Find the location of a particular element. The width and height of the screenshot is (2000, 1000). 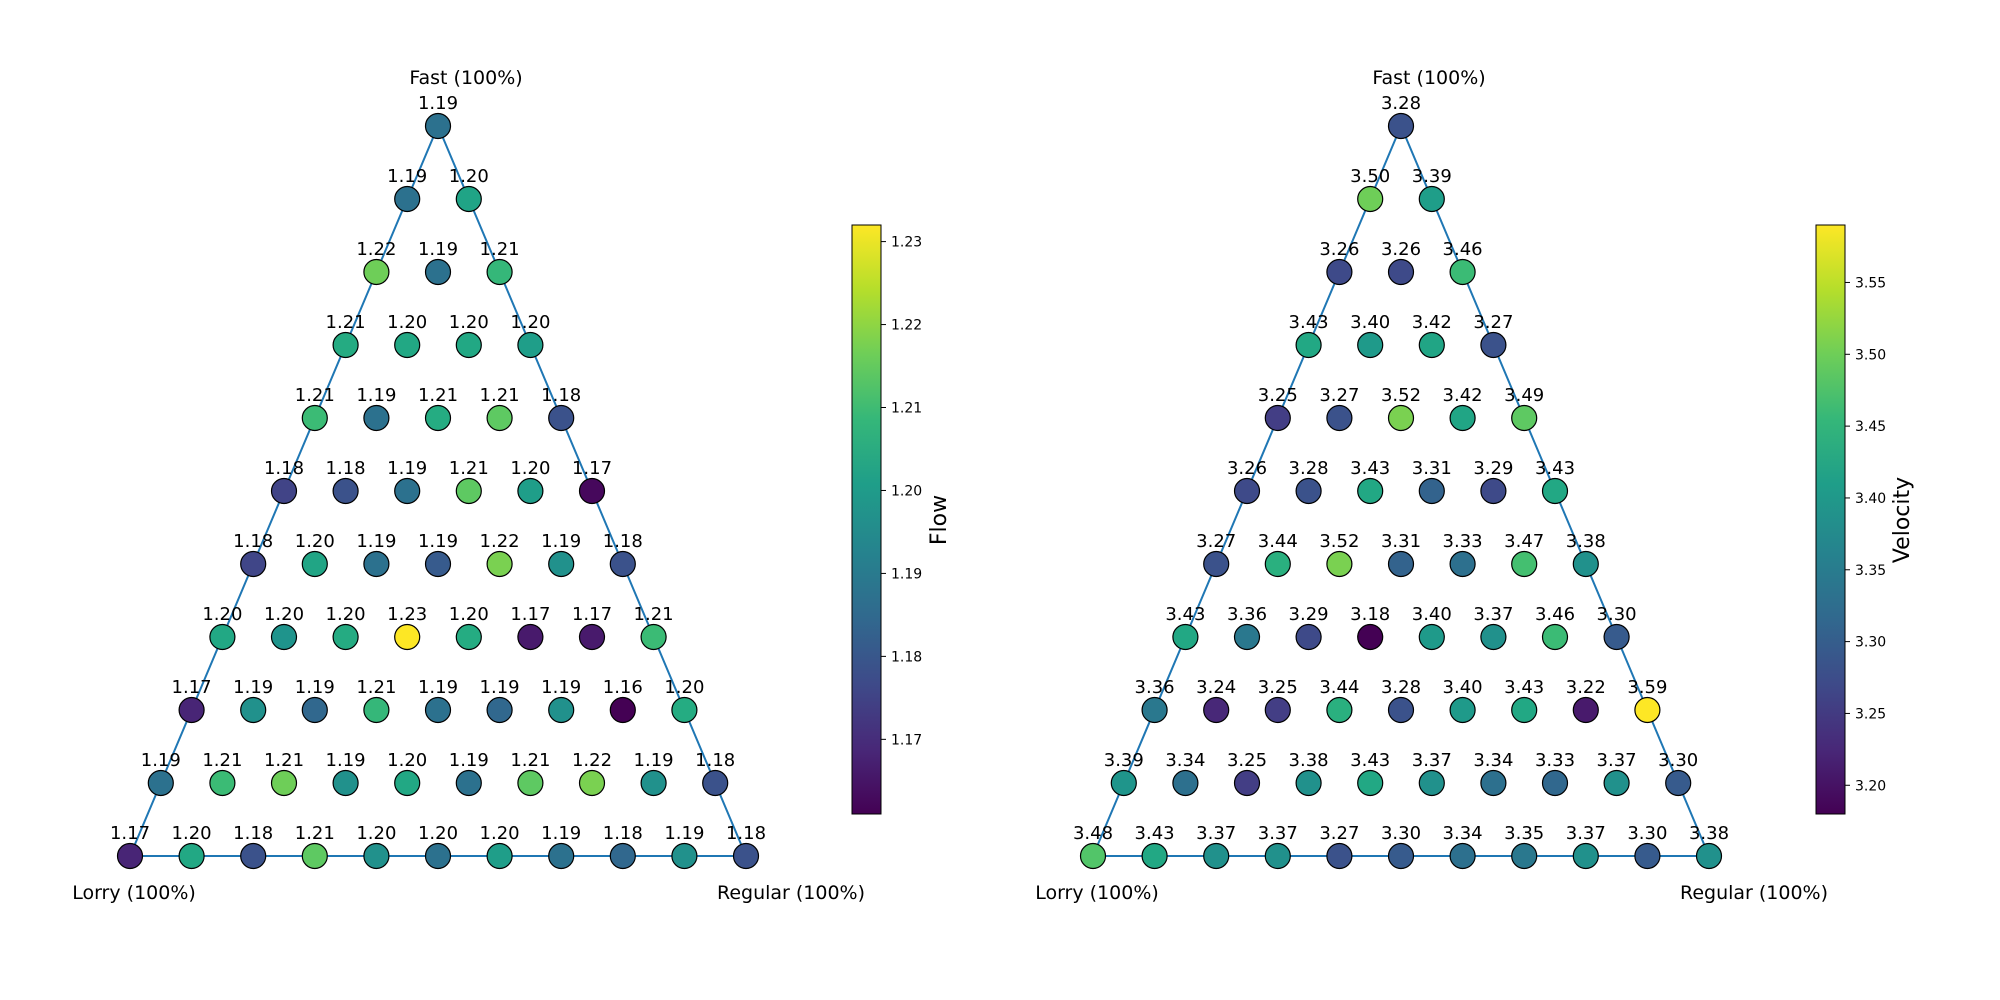

velocity-point-r3-c2 is located at coordinates (1431, 345).